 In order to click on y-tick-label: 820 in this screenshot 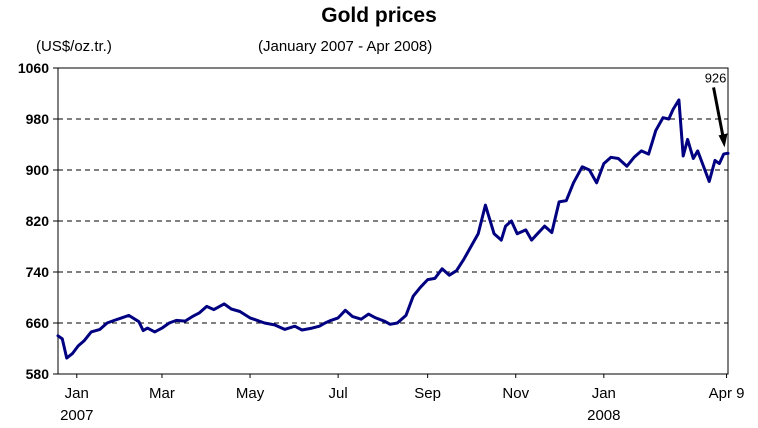, I will do `click(38, 221)`.